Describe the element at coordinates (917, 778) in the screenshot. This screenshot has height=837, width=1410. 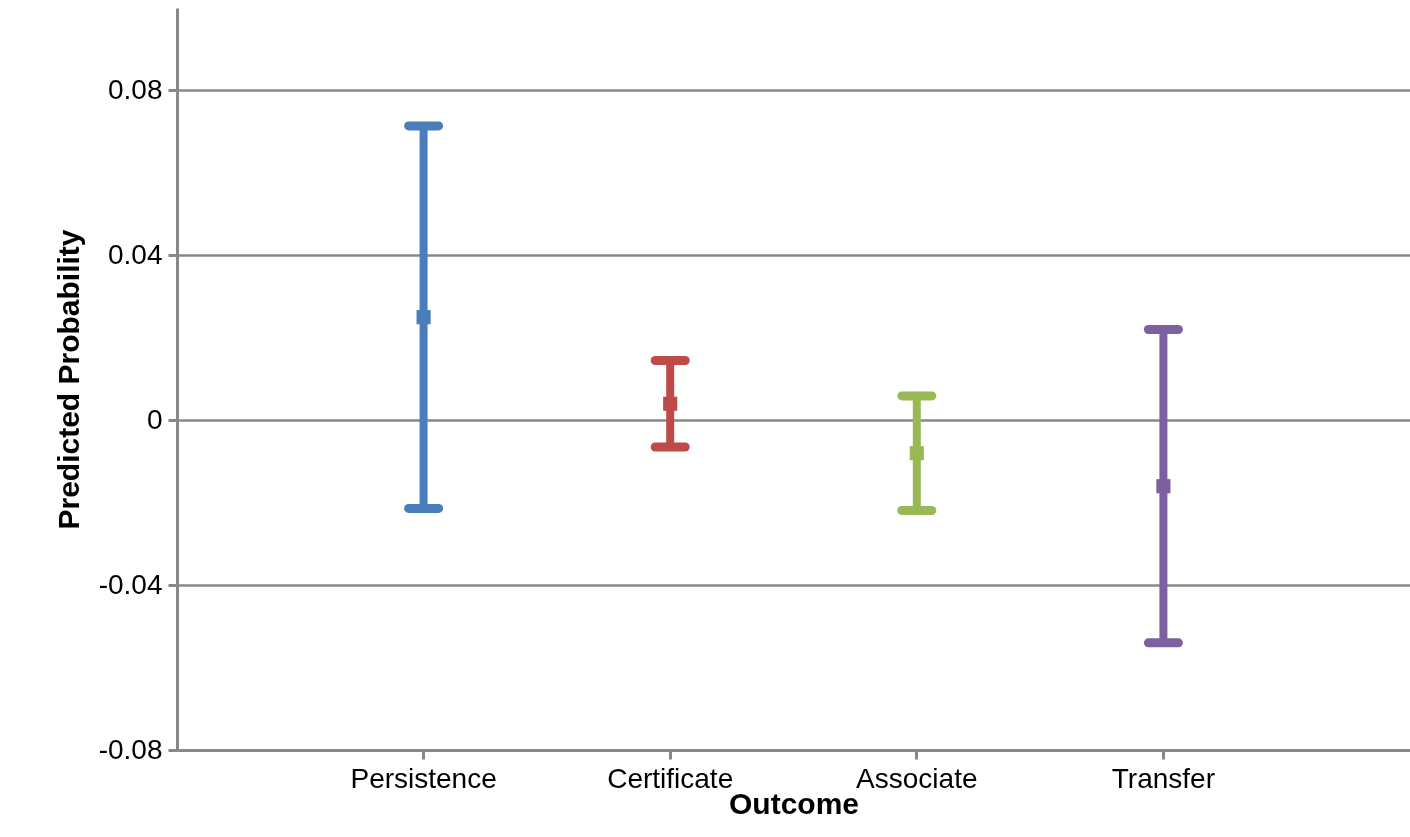
I see `x-tick-label: Associate` at that location.